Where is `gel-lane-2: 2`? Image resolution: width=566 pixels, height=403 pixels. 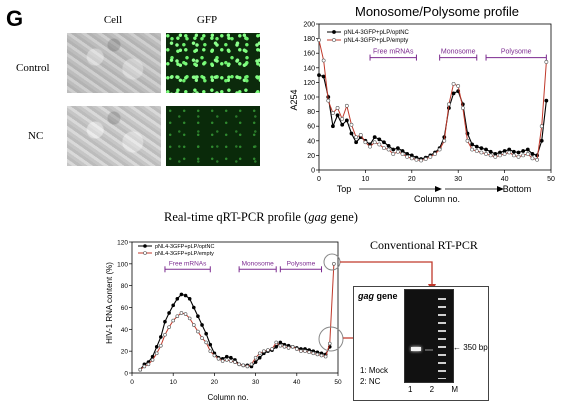 gel-lane-2: 2 is located at coordinates (432, 389).